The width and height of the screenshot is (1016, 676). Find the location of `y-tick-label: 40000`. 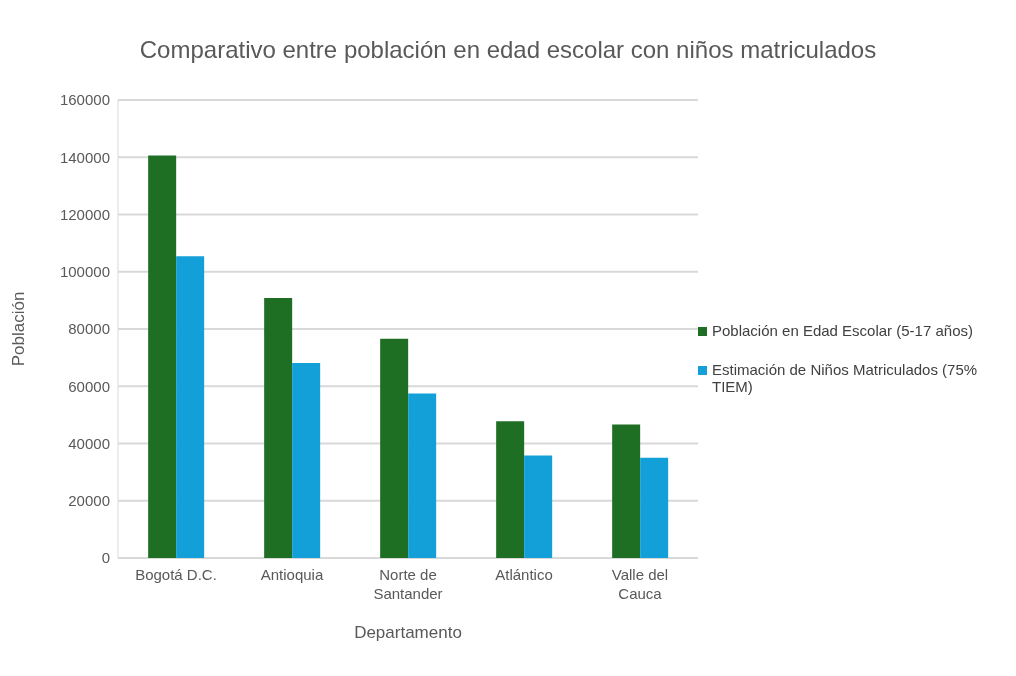

y-tick-label: 40000 is located at coordinates (89, 443).